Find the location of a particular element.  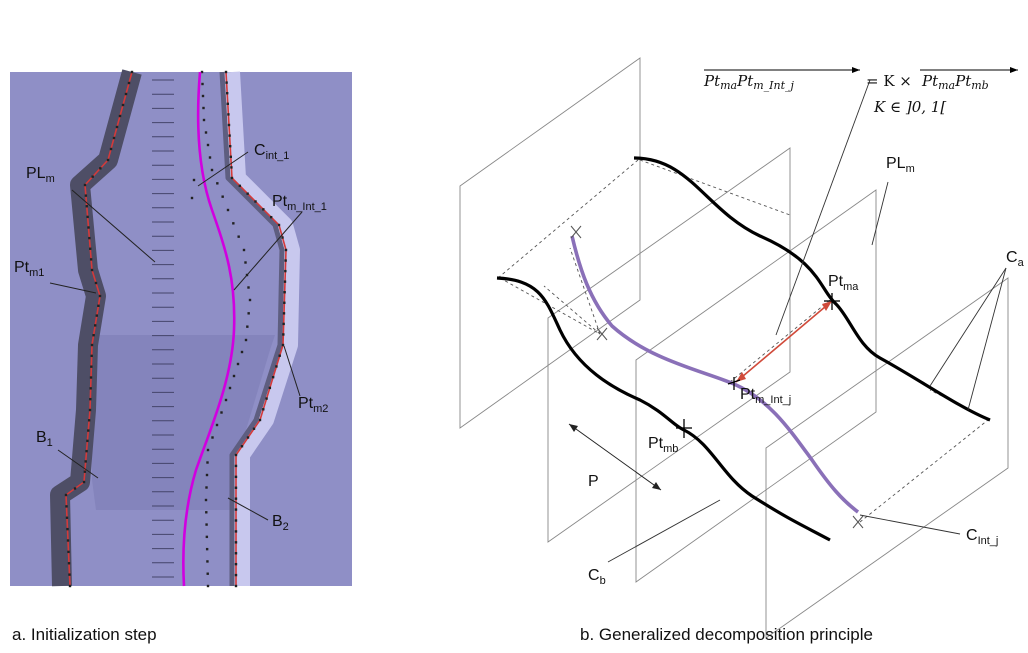

label-p: P is located at coordinates (593, 481).